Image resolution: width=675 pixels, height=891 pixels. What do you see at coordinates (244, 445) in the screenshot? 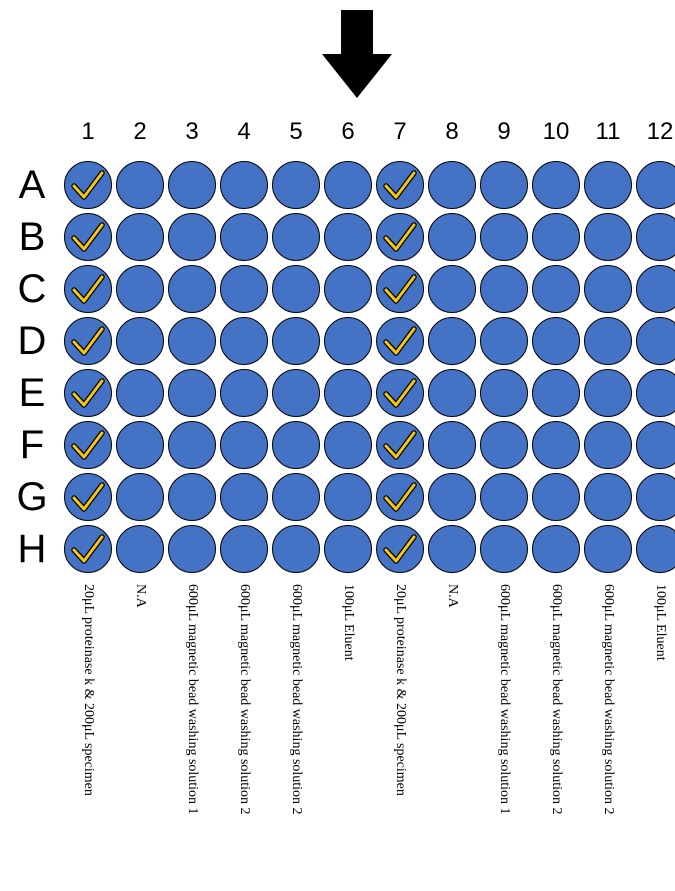
I see `well-F4` at bounding box center [244, 445].